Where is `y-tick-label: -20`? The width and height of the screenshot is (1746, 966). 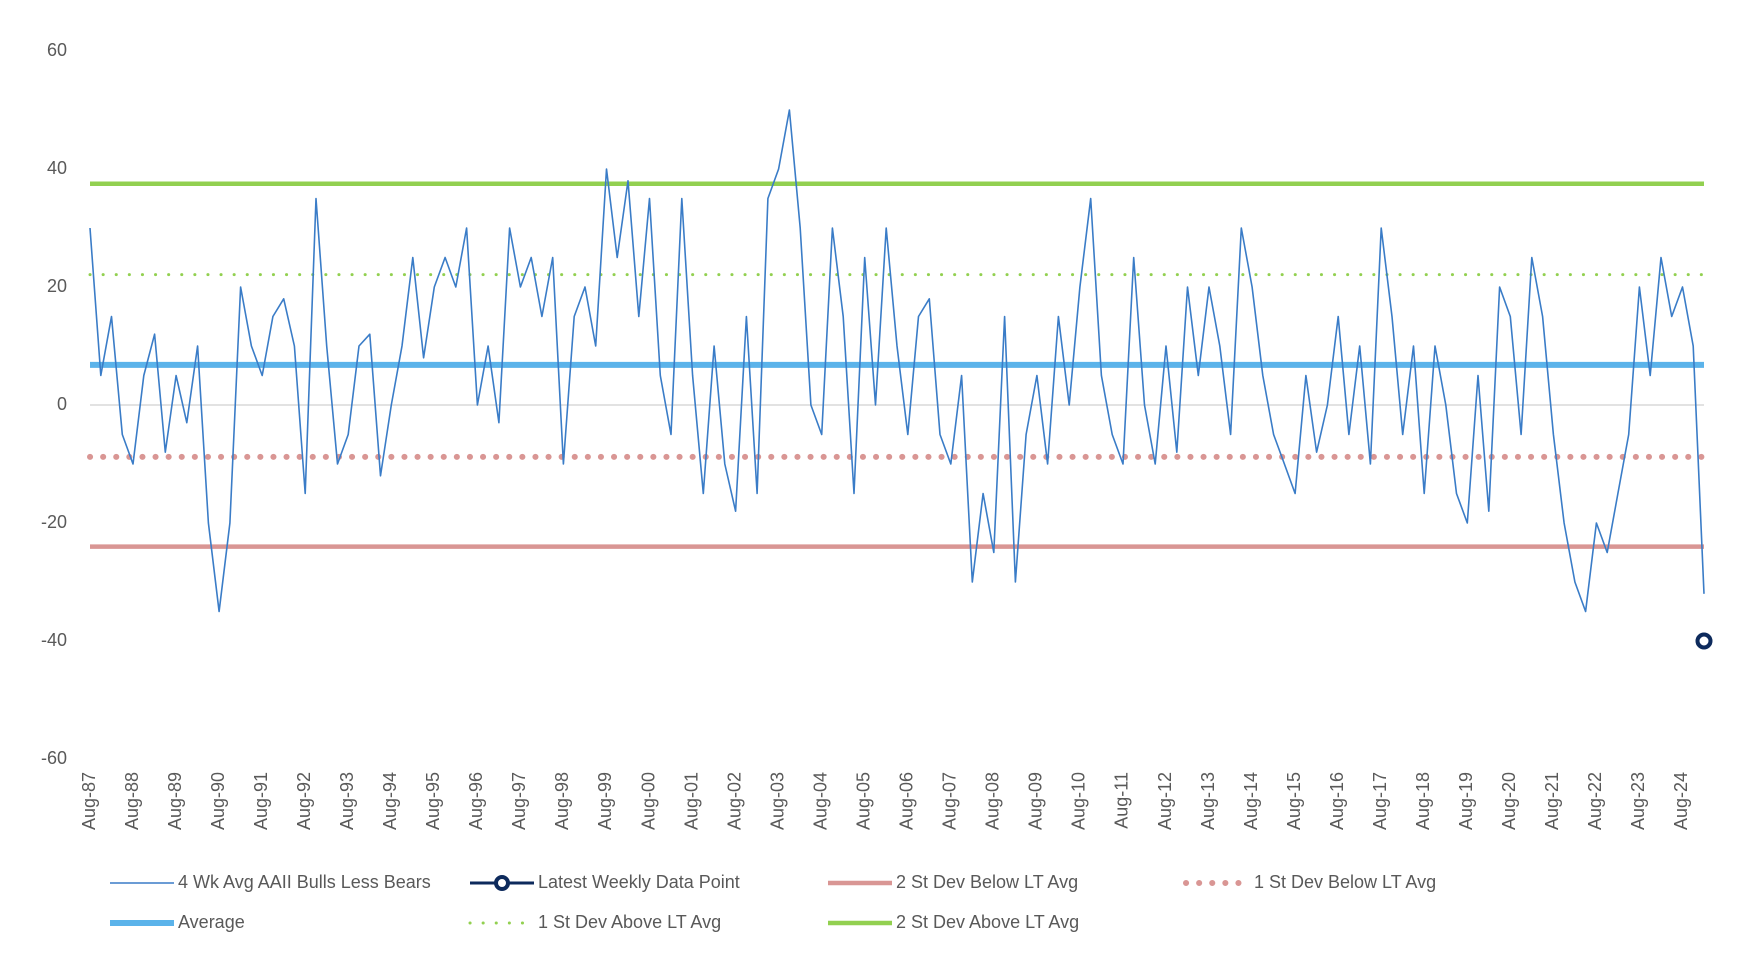
y-tick-label: -20 is located at coordinates (54, 522).